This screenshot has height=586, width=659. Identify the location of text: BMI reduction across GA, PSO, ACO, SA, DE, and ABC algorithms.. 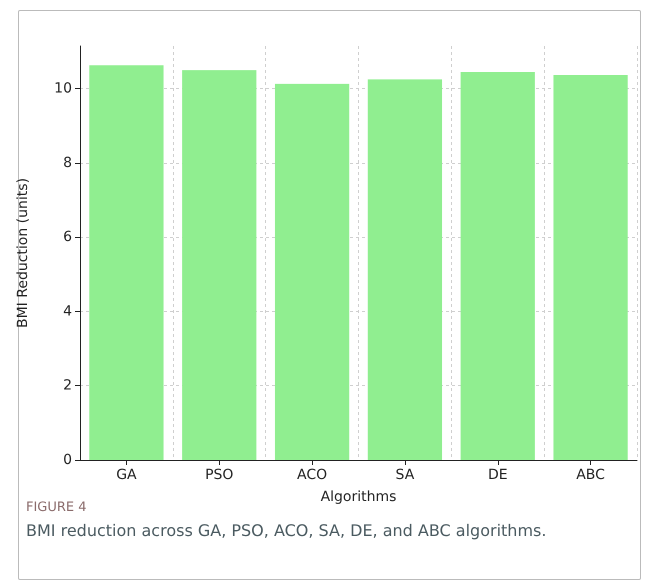
(287, 530).